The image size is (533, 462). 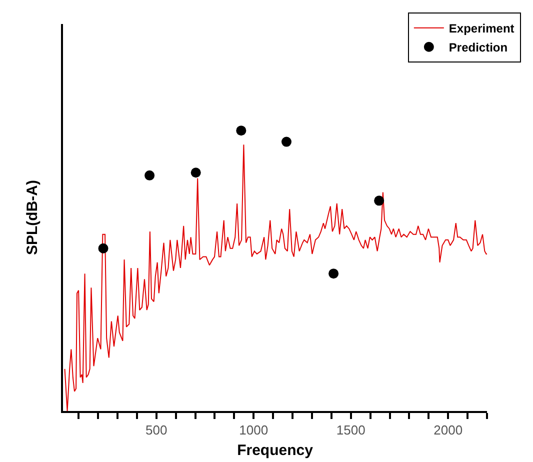 I want to click on x-tick-label: 1000, so click(x=253, y=430).